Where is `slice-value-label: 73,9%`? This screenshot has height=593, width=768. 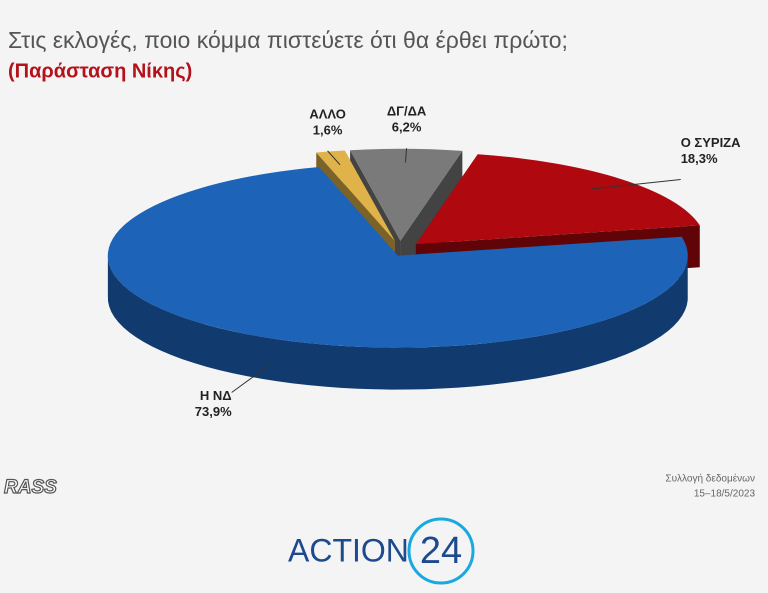
slice-value-label: 73,9% is located at coordinates (213, 411).